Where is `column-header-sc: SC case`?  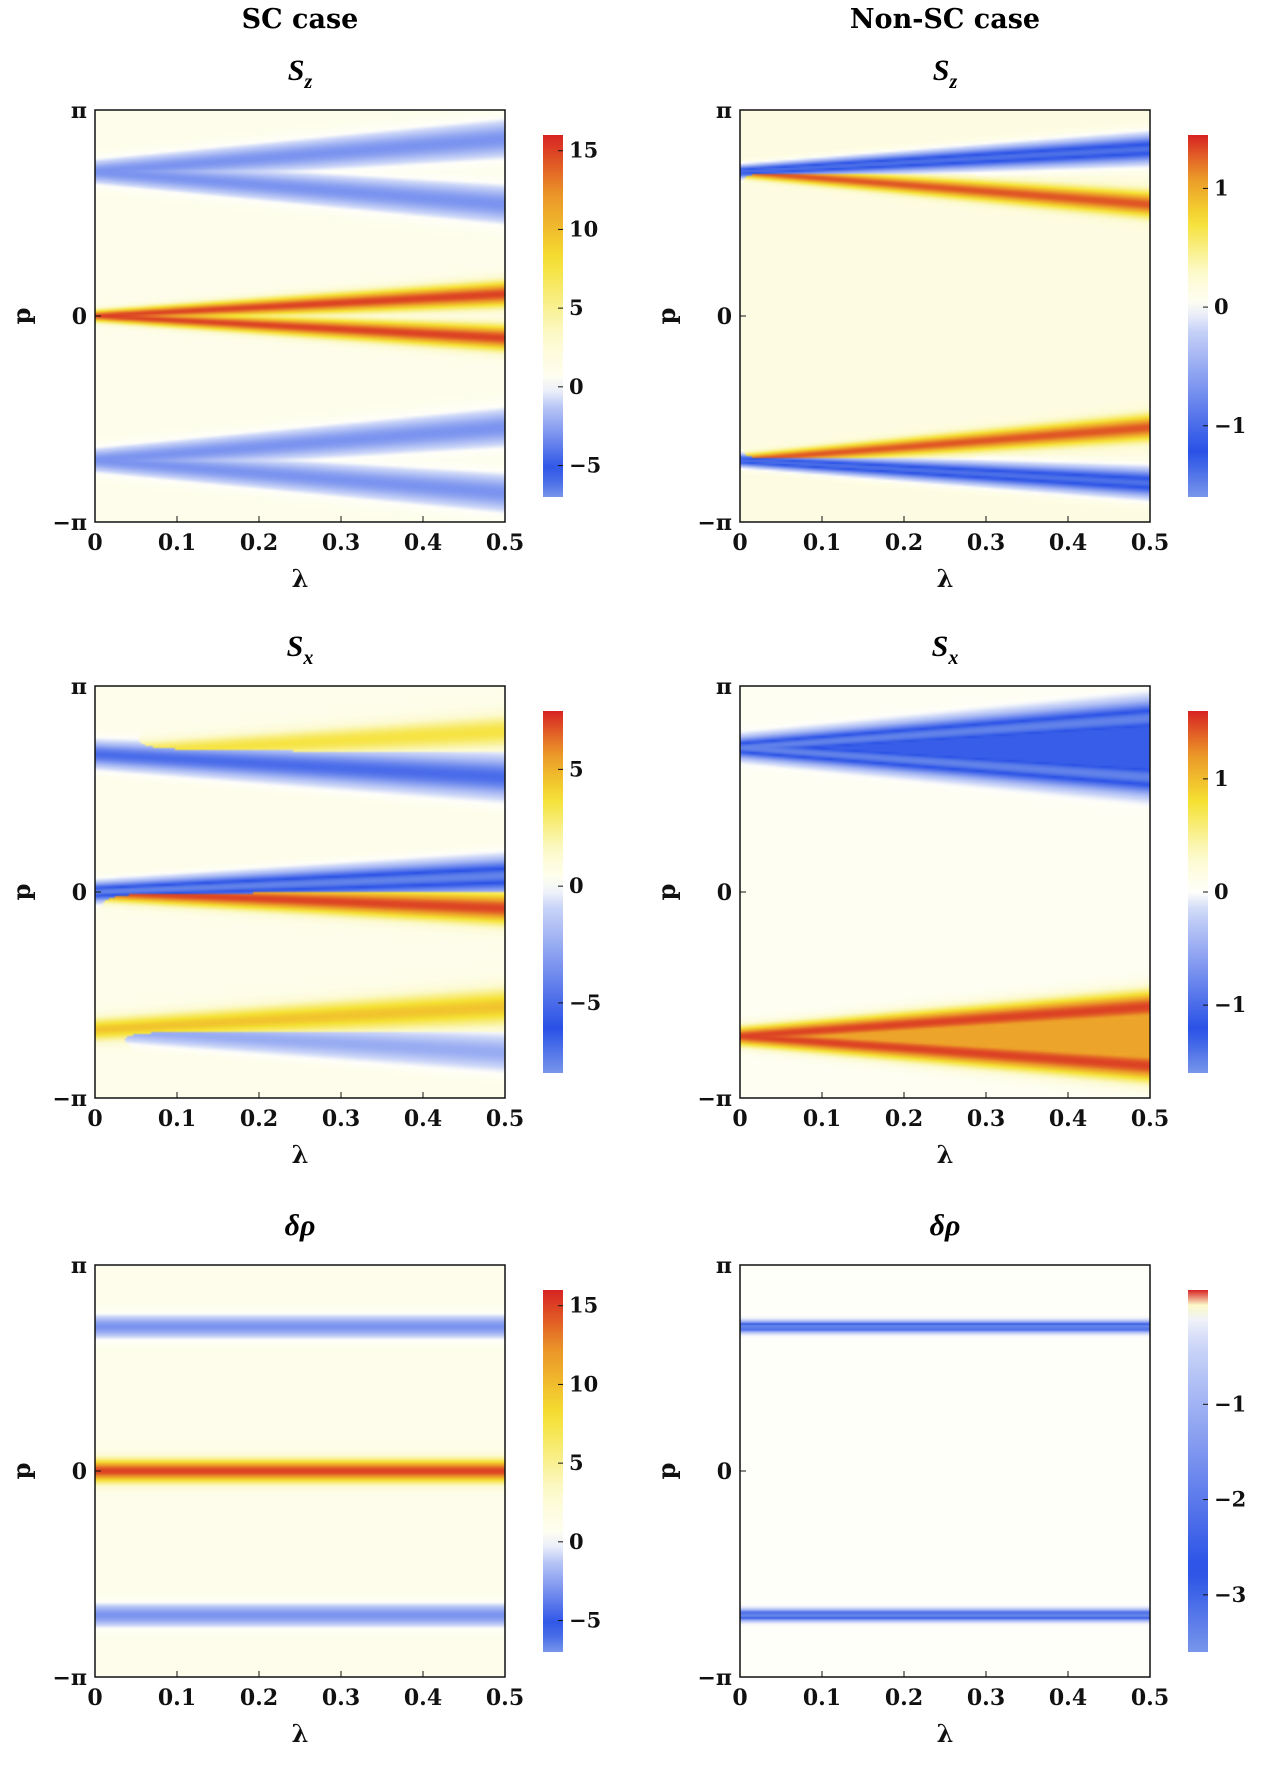 column-header-sc: SC case is located at coordinates (300, 19).